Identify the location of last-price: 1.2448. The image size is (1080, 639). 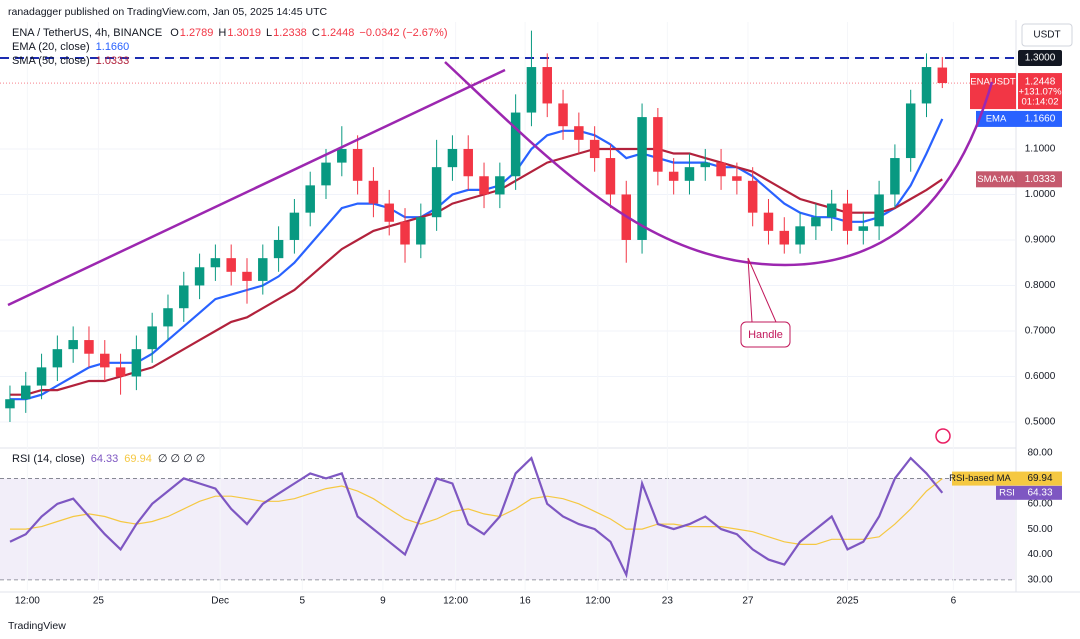
(1040, 82).